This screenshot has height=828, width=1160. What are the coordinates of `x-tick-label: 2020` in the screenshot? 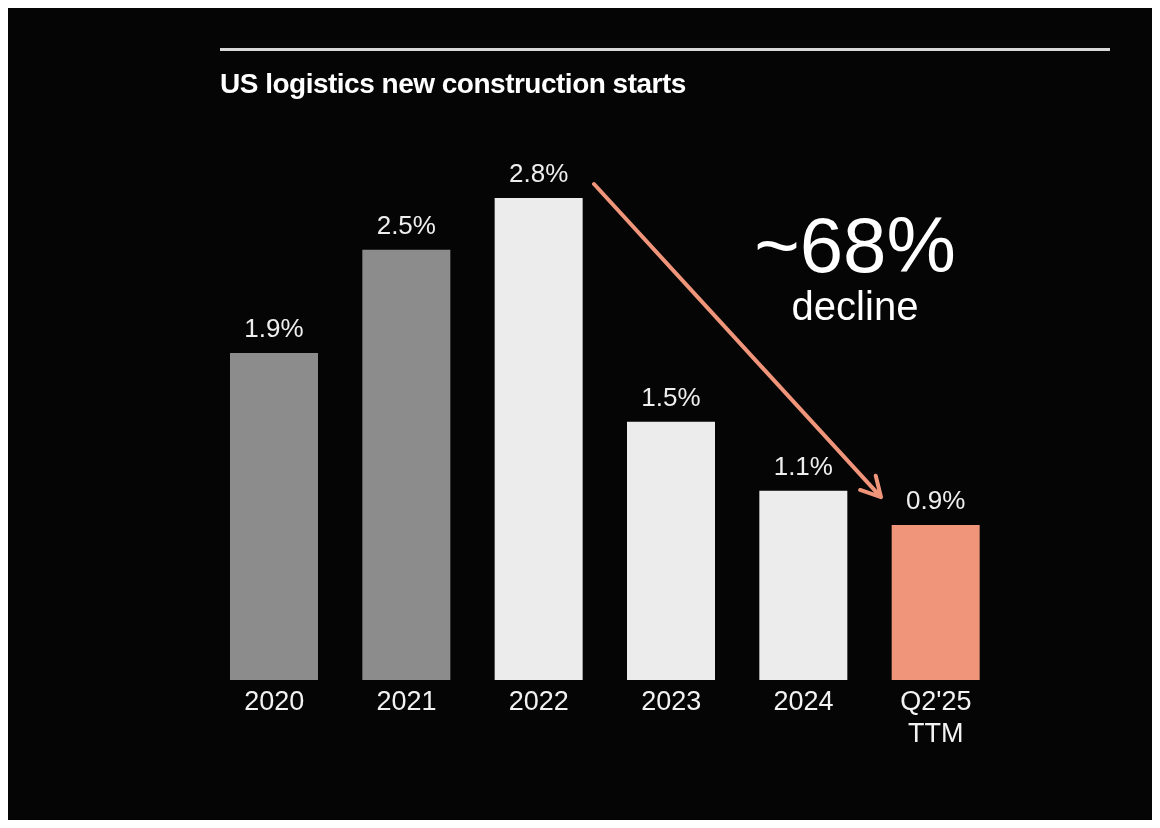 It's located at (274, 701).